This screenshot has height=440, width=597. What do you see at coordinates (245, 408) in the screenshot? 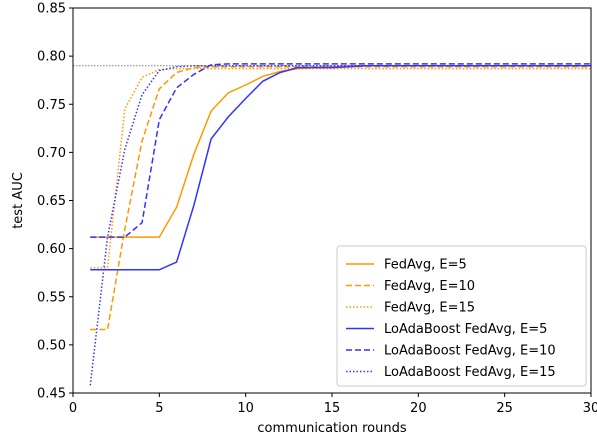
I see `x-tick-label: 10` at bounding box center [245, 408].